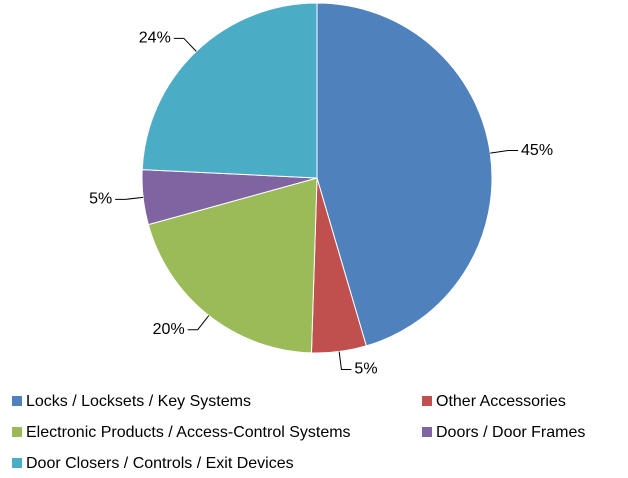  Describe the element at coordinates (160, 463) in the screenshot. I see `legend-label: Door Closers / Controls / Exit Devices` at that location.